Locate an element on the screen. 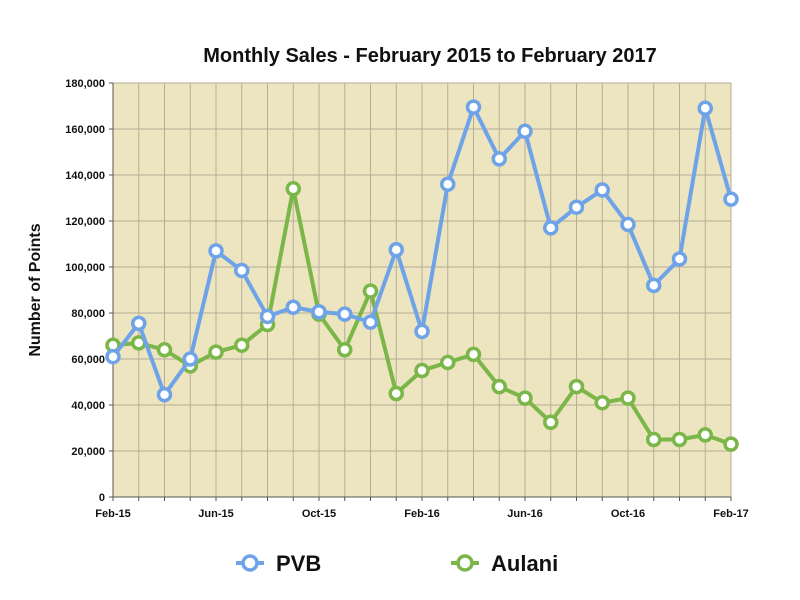  x-tick-label: Jun-15 is located at coordinates (215, 514).